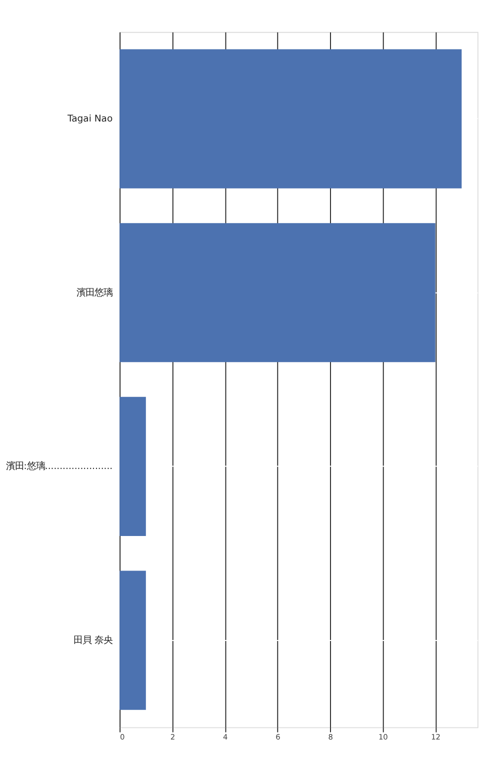 The image size is (483, 778). Describe the element at coordinates (225, 737) in the screenshot. I see `x-tick-label: 4` at that location.